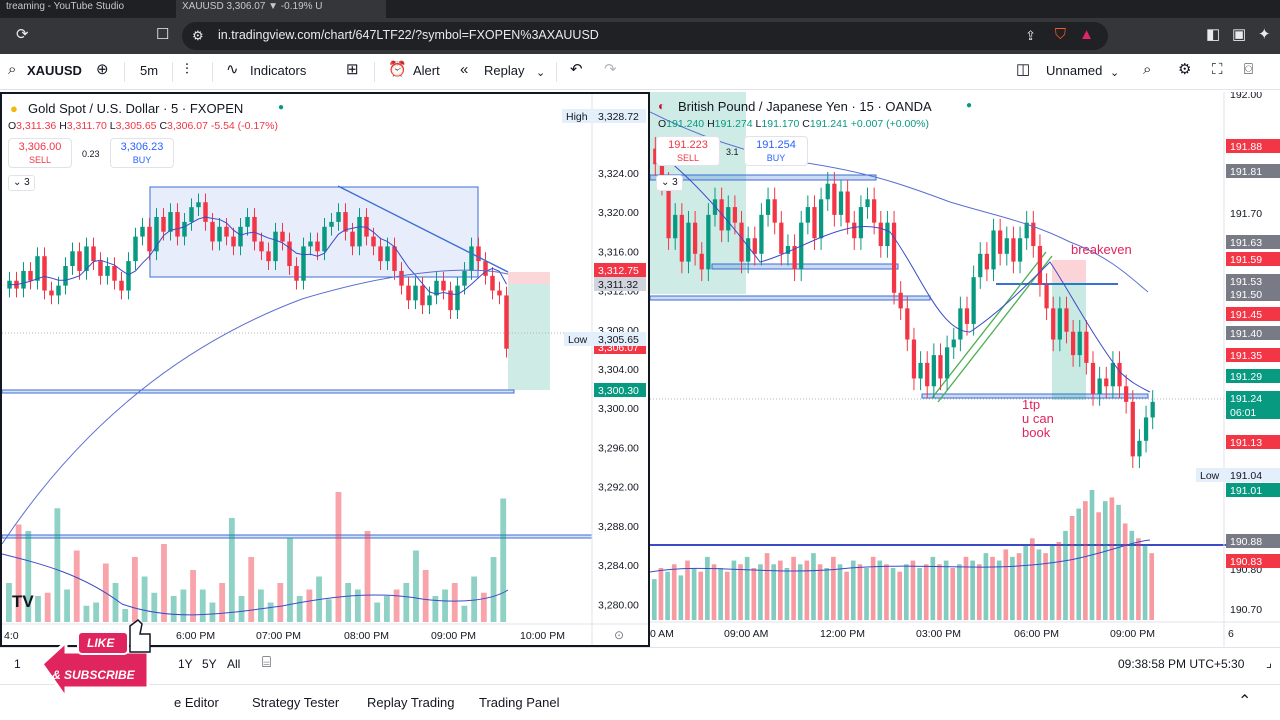  Describe the element at coordinates (1264, 34) in the screenshot. I see `leo-icon: ✦` at that location.